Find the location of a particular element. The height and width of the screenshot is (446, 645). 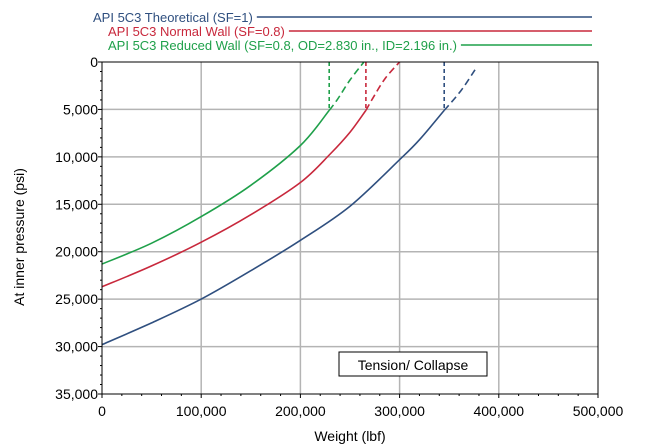

y-tick-label: 10,000 is located at coordinates (76, 157).